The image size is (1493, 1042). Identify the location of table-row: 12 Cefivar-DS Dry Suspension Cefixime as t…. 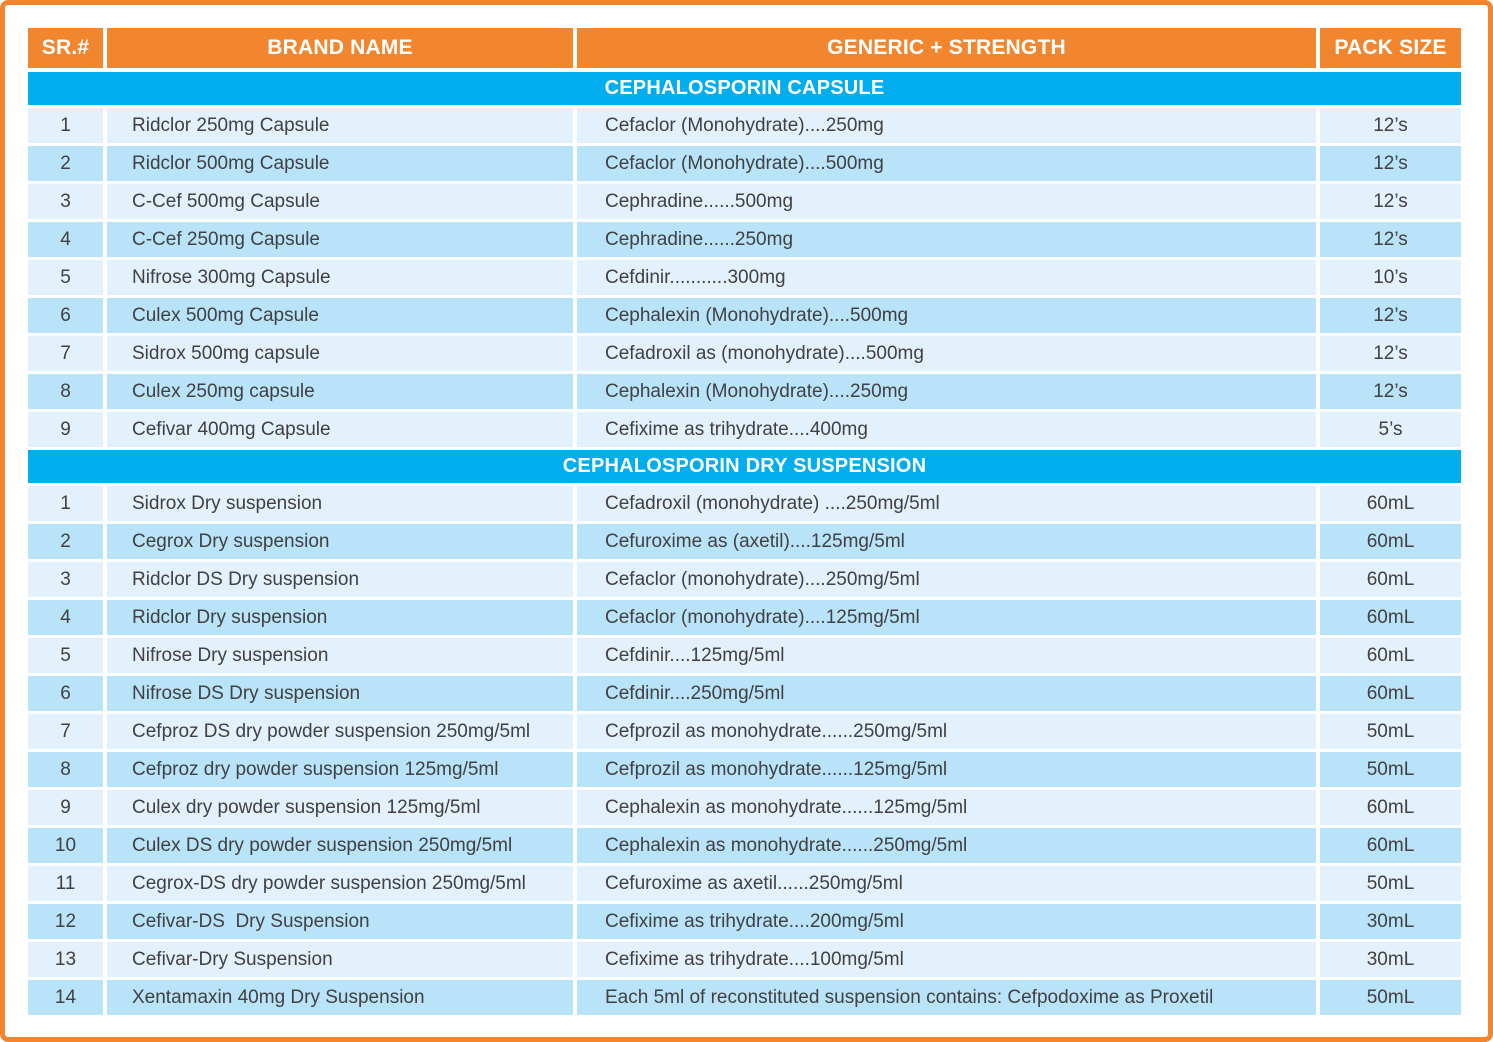
(744, 921).